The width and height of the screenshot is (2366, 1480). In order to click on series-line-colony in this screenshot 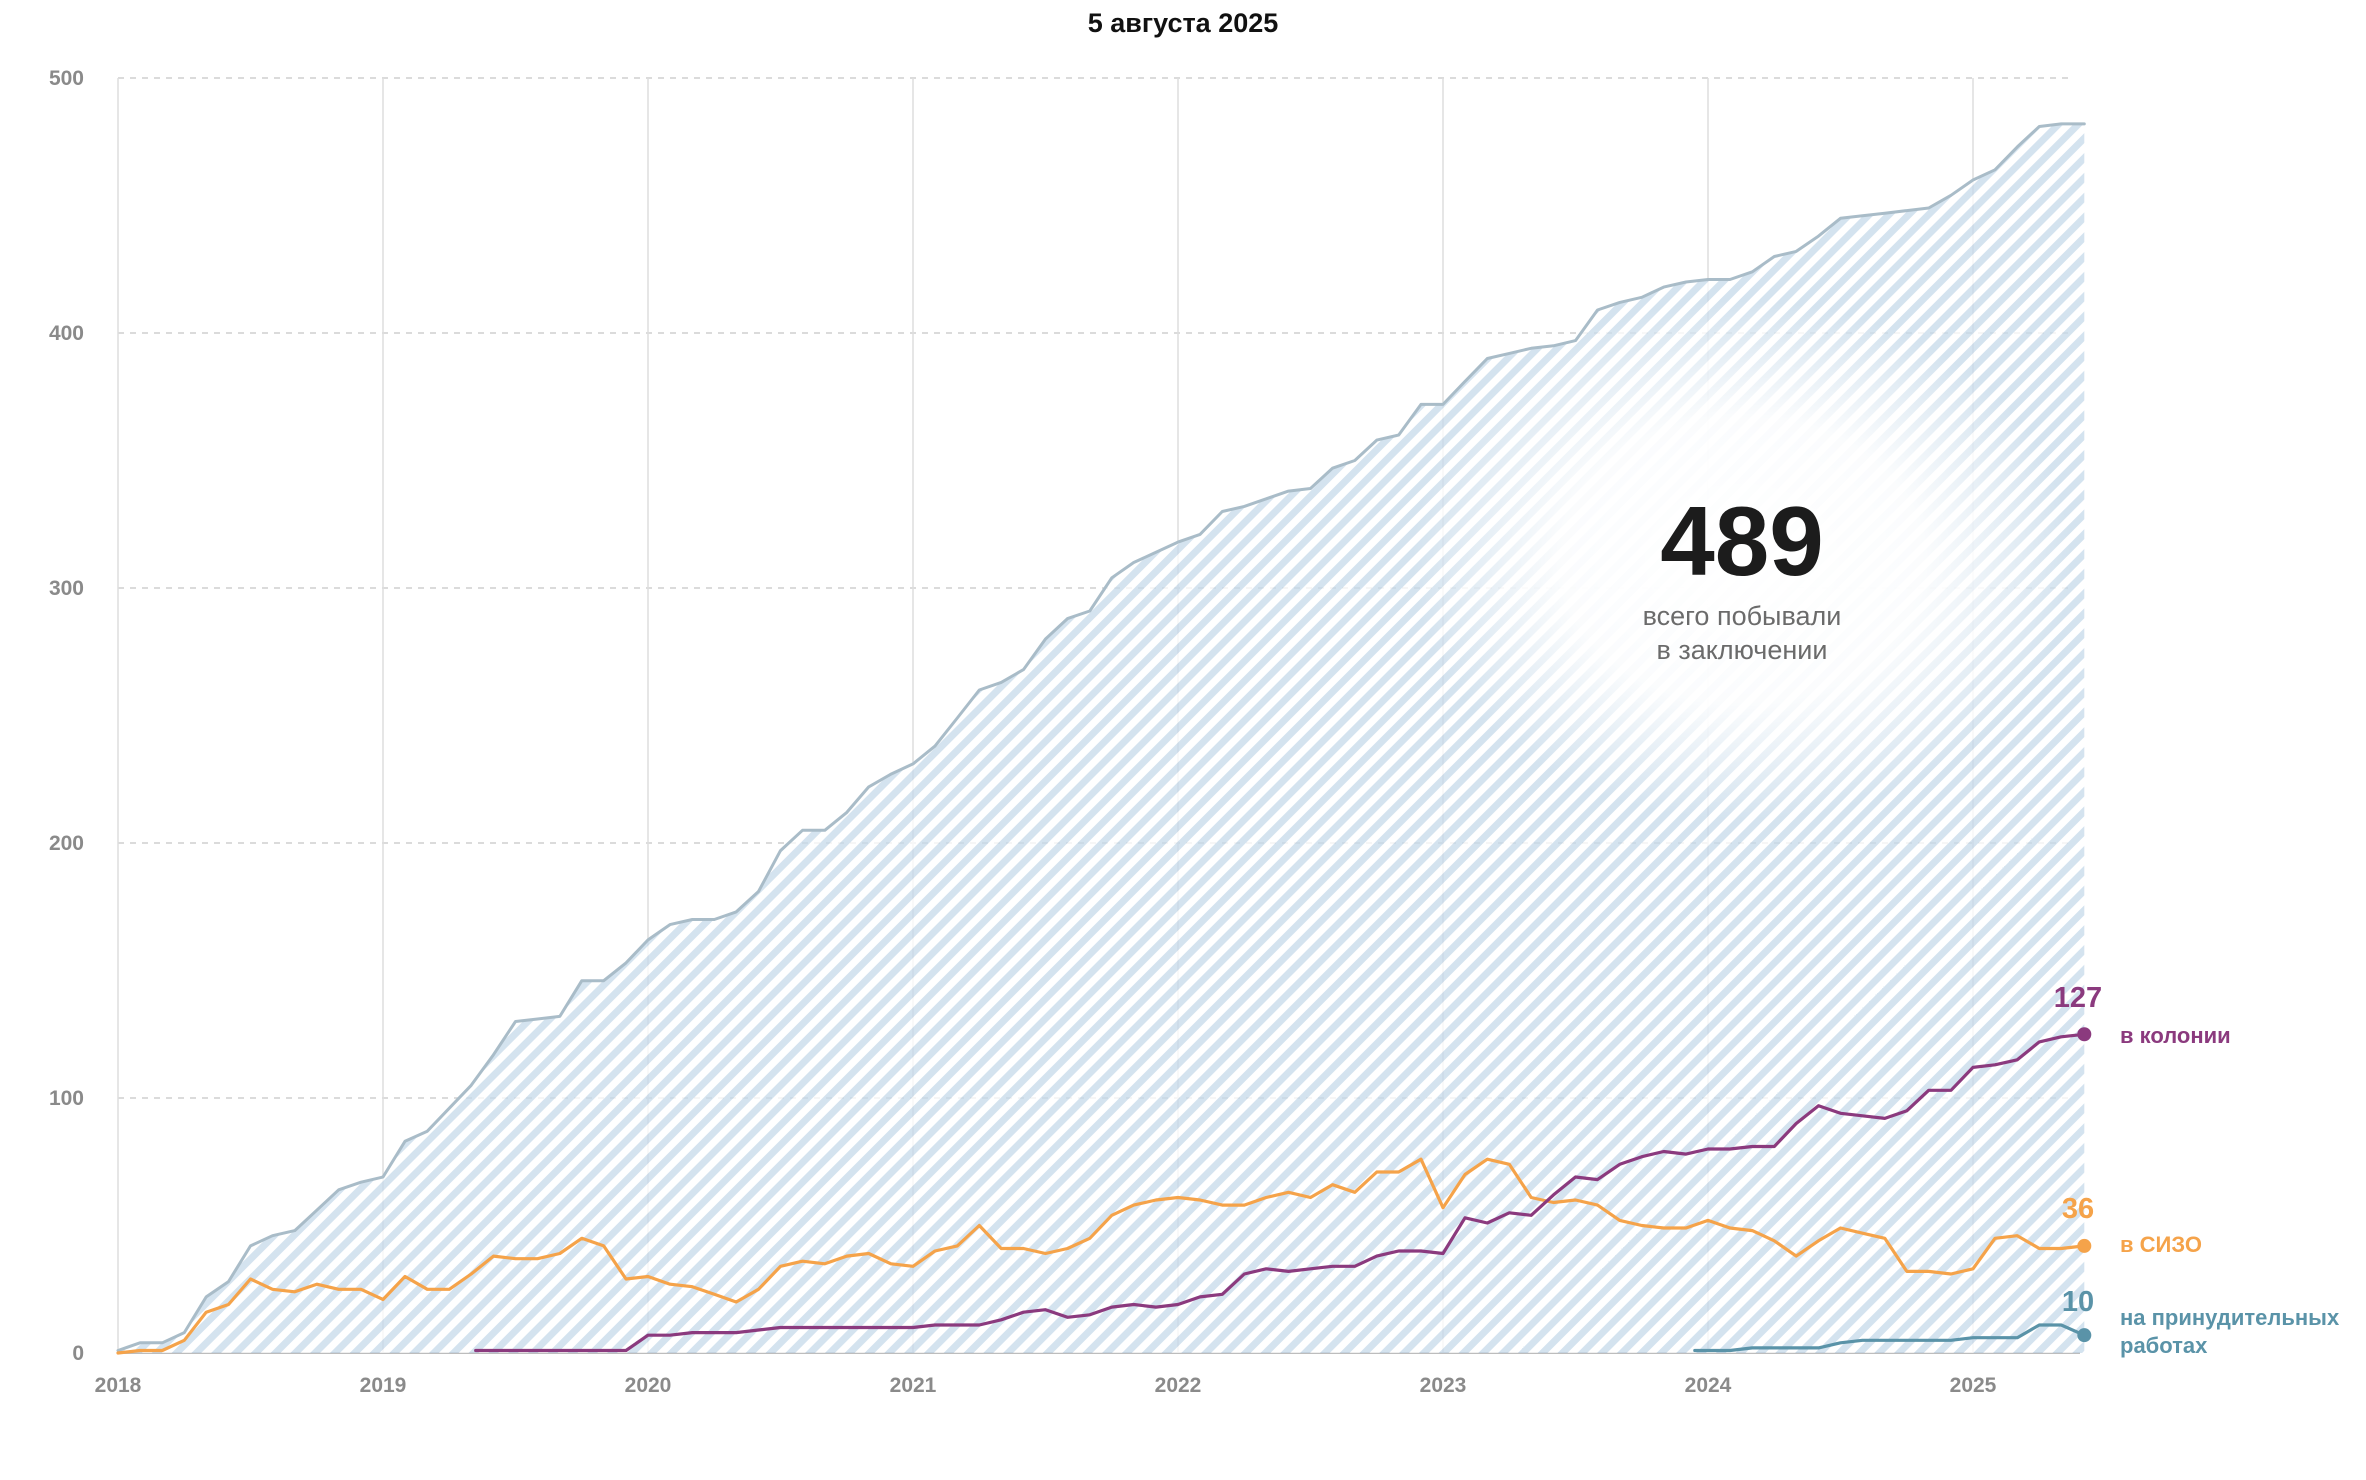, I will do `click(1280, 1192)`.